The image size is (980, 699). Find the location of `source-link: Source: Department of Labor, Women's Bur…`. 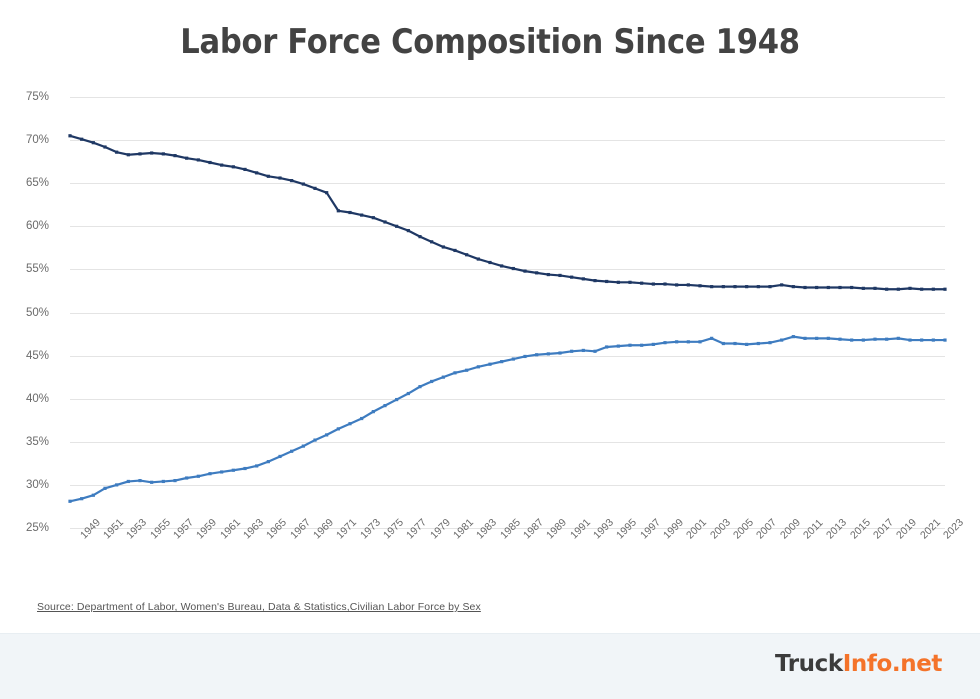

source-link: Source: Department of Labor, Women's Bur… is located at coordinates (259, 607).